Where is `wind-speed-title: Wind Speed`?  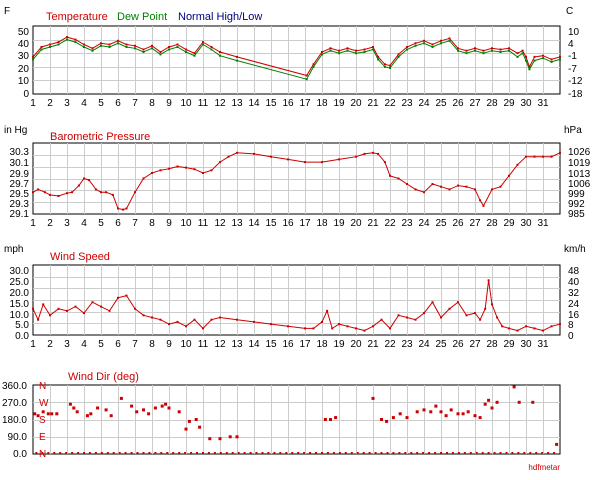 wind-speed-title: Wind Speed is located at coordinates (80, 257).